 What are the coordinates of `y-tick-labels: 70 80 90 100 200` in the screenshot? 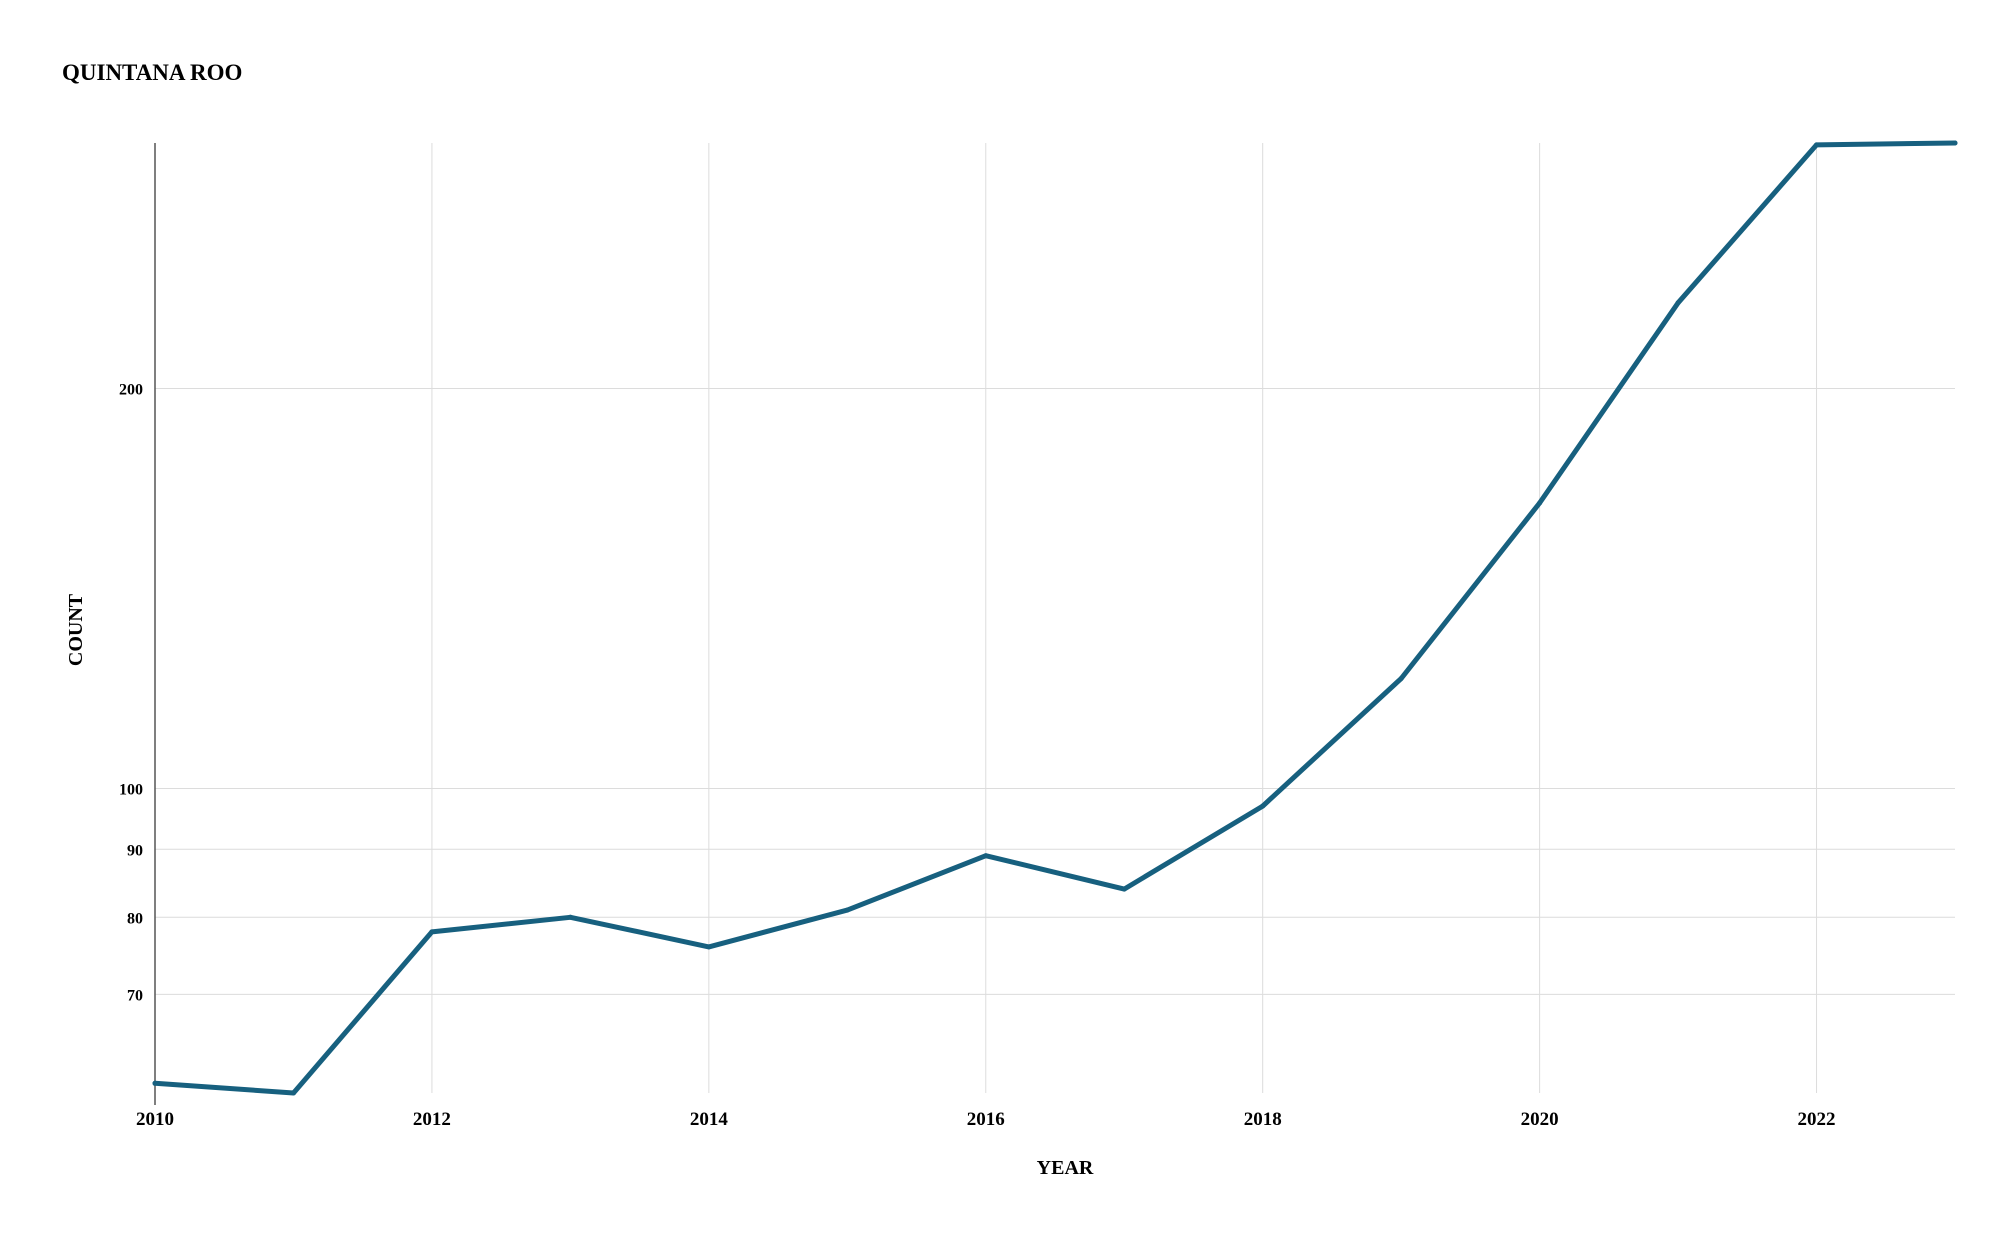 It's located at (131, 692).